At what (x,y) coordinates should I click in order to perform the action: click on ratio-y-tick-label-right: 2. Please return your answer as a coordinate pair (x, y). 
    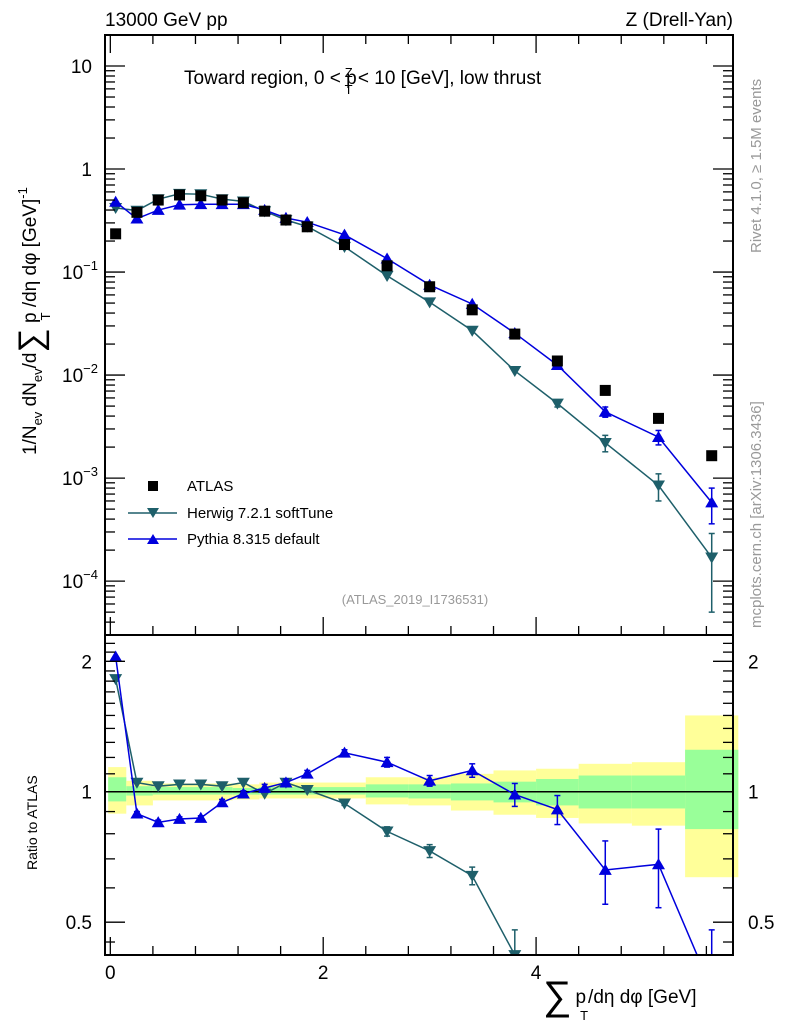
    Looking at the image, I should click on (753, 662).